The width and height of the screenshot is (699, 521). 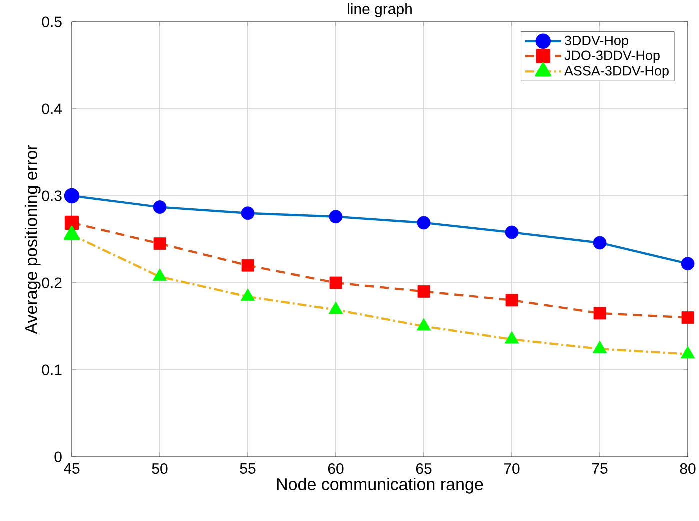 What do you see at coordinates (688, 469) in the screenshot?
I see `x-tick-label: 80` at bounding box center [688, 469].